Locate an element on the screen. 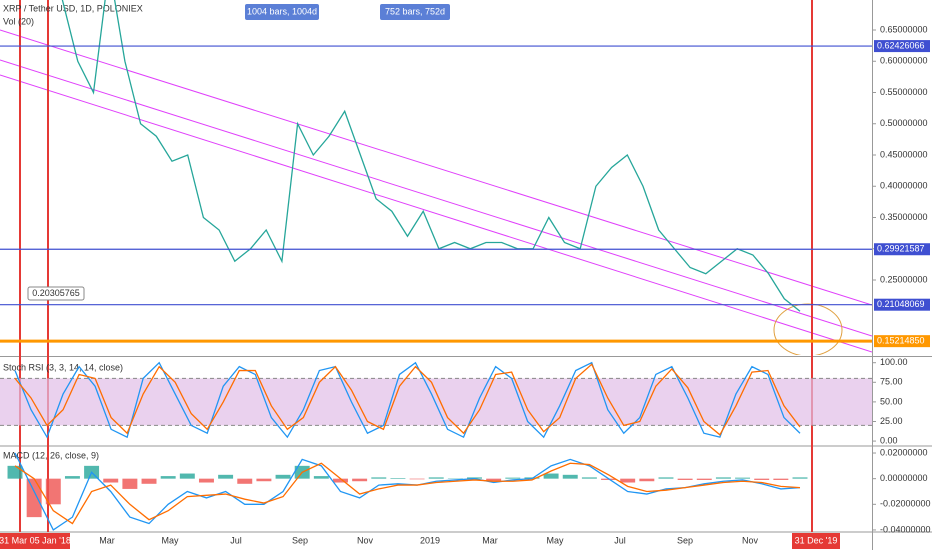  time-marker-box is located at coordinates (816, 541).